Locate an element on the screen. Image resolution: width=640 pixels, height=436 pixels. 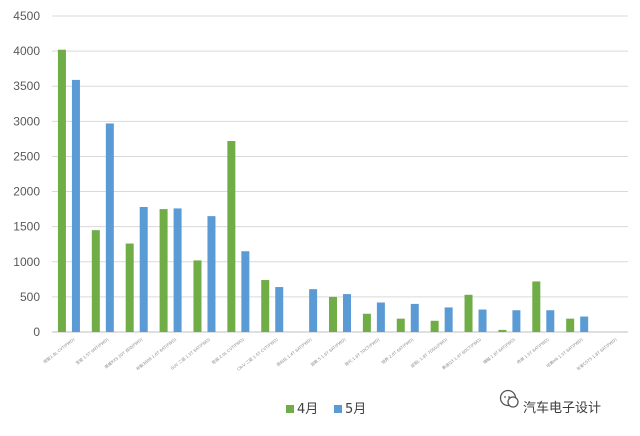
y-tick-label: 4000 is located at coordinates (26, 51).